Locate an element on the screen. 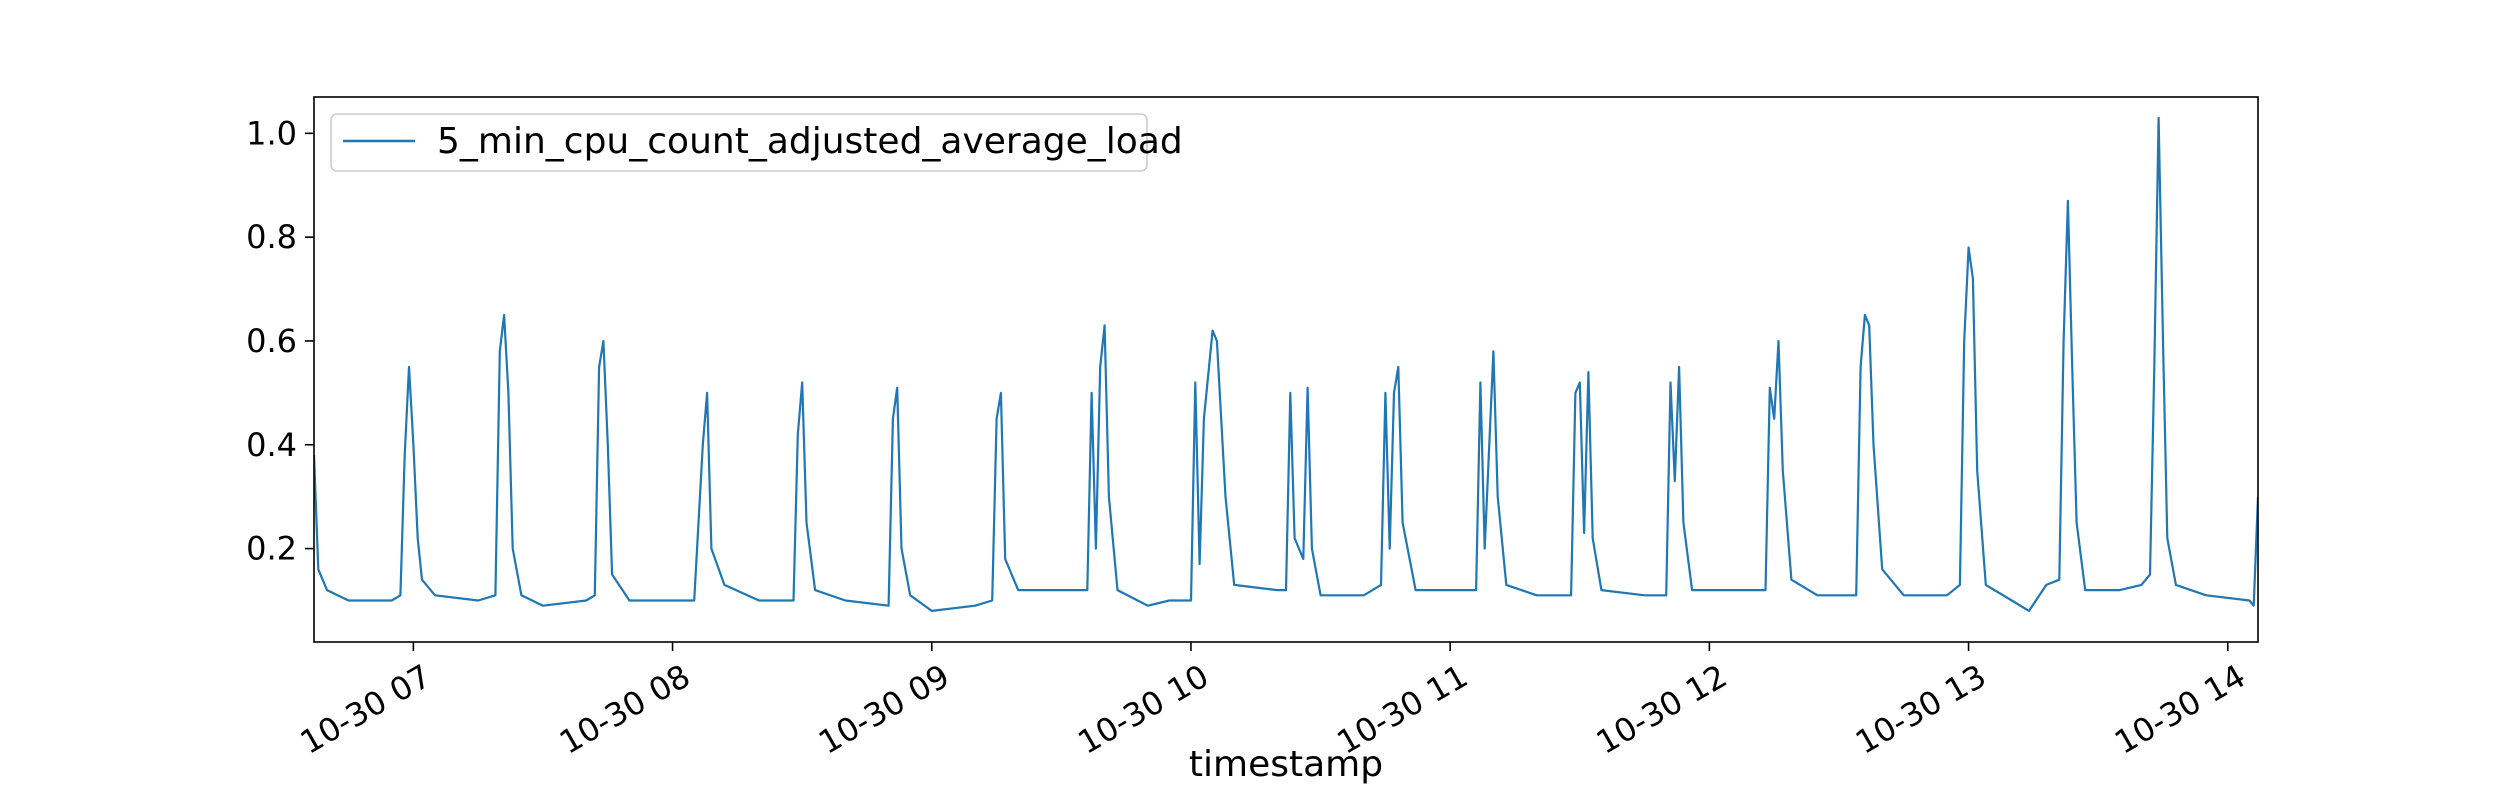  x-axis-title: timestamp is located at coordinates (1286, 764).